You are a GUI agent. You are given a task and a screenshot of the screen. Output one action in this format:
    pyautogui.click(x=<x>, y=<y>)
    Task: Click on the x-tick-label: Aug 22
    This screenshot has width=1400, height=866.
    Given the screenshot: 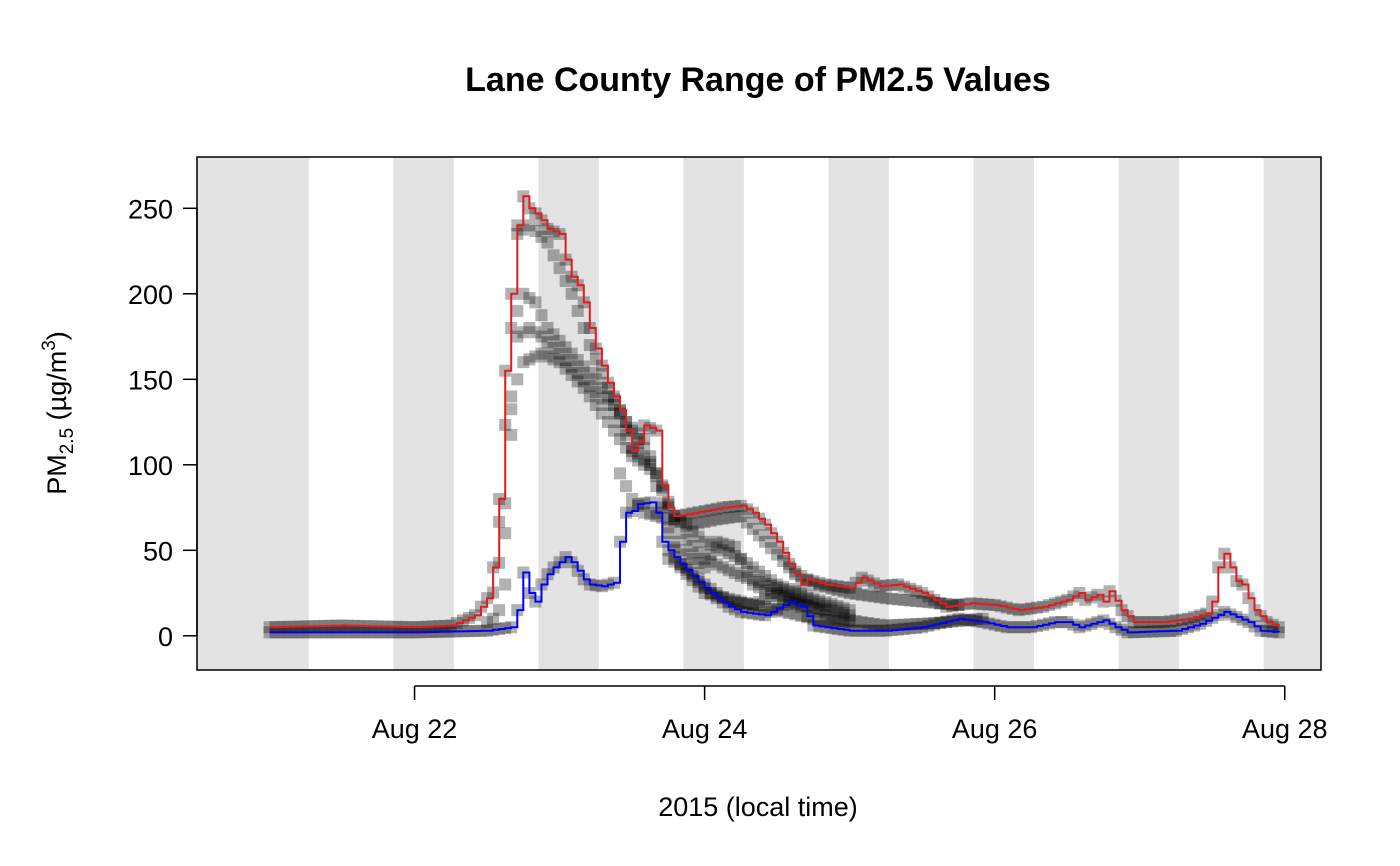 What is the action you would take?
    pyautogui.click(x=415, y=729)
    